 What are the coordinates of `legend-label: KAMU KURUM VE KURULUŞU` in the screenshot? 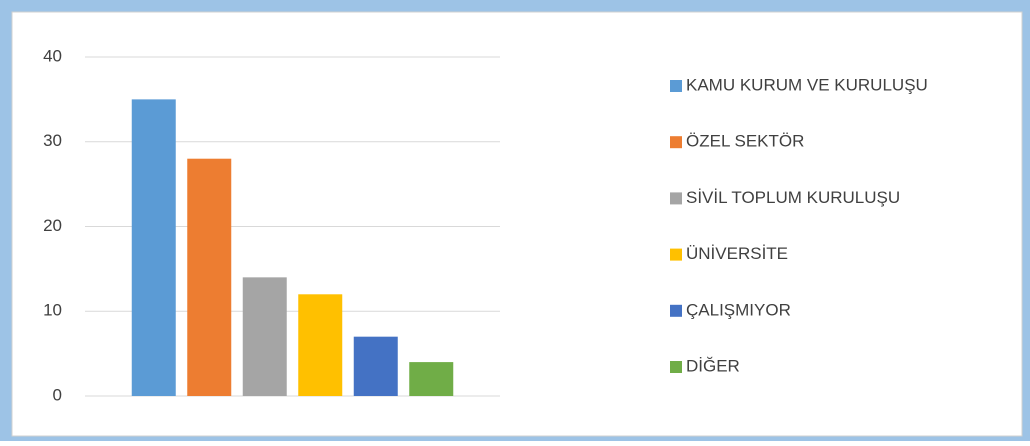 It's located at (807, 84).